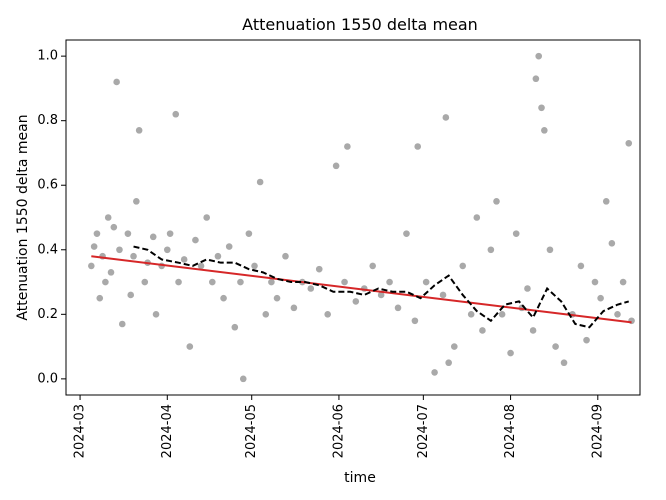 The image size is (666, 500). What do you see at coordinates (360, 24) in the screenshot?
I see `chart-title: Attenuation 1550 delta mean` at bounding box center [360, 24].